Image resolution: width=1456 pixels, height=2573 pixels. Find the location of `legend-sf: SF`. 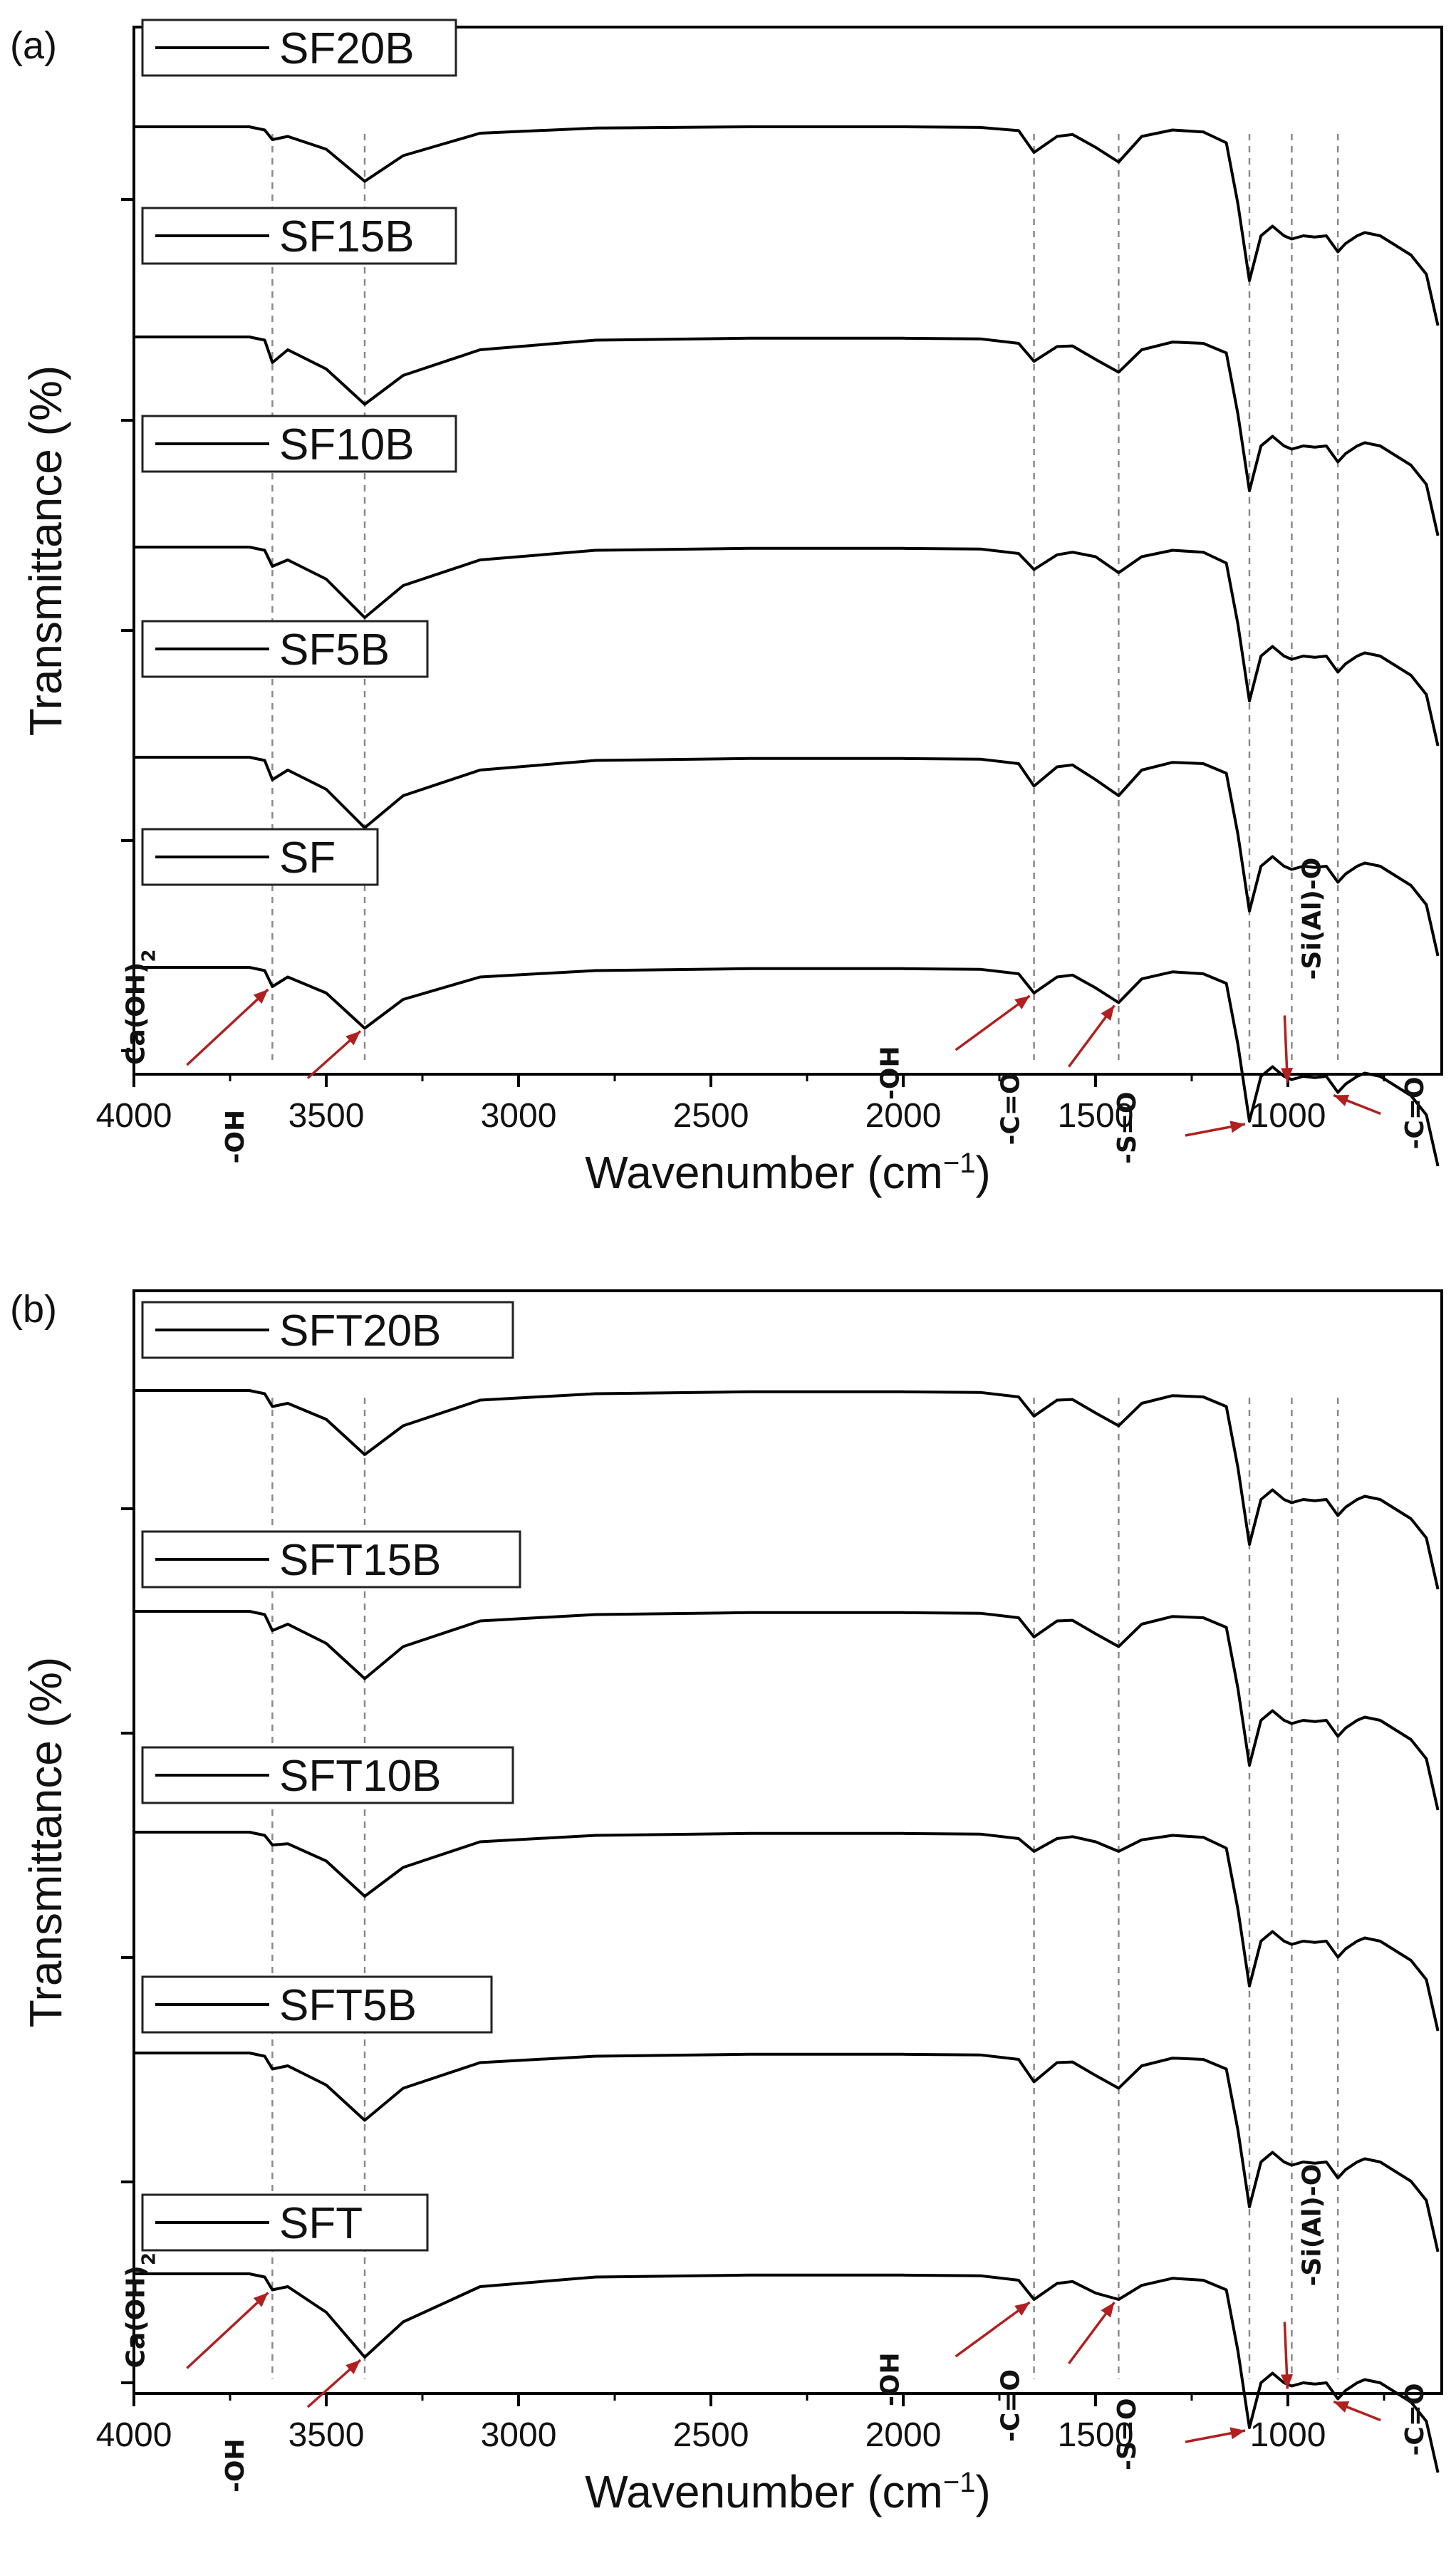

legend-sf: SF is located at coordinates (260, 857).